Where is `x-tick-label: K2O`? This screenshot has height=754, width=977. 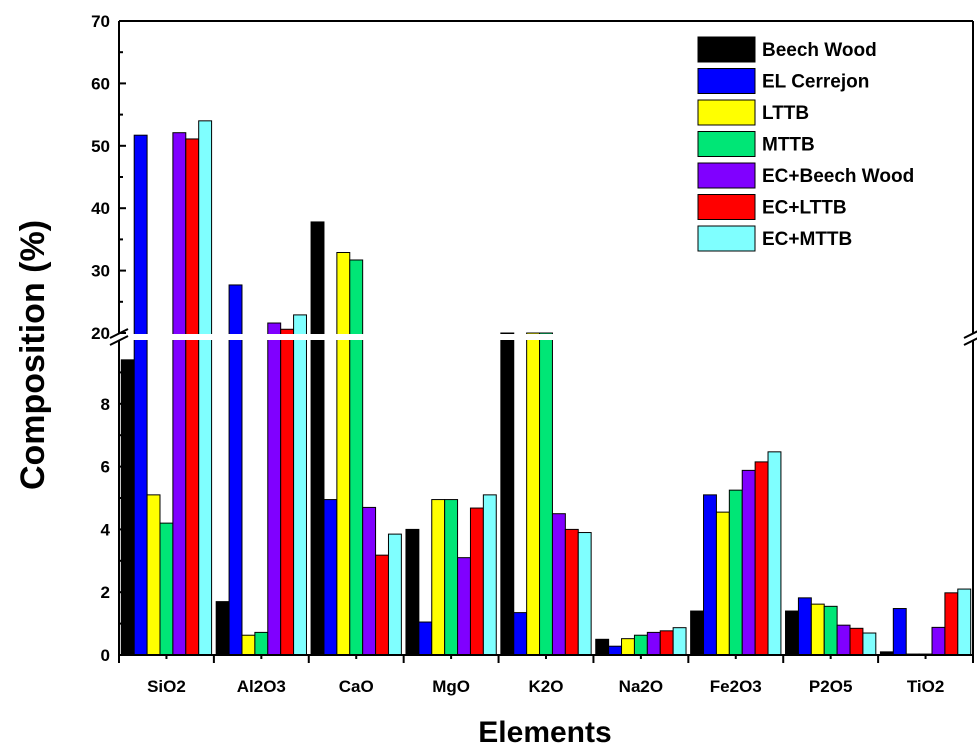 x-tick-label: K2O is located at coordinates (546, 686).